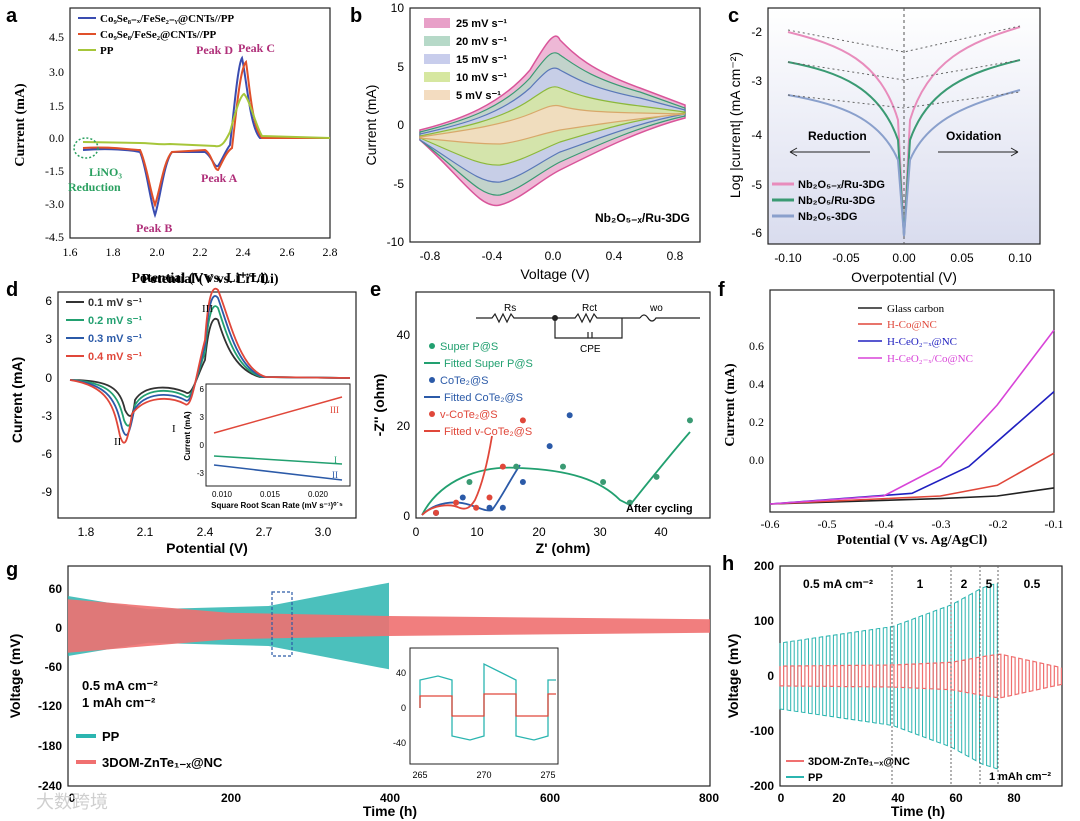 The height and width of the screenshot is (821, 1080). Describe the element at coordinates (207, 309) in the screenshot. I see `peak-label-iii: III` at that location.